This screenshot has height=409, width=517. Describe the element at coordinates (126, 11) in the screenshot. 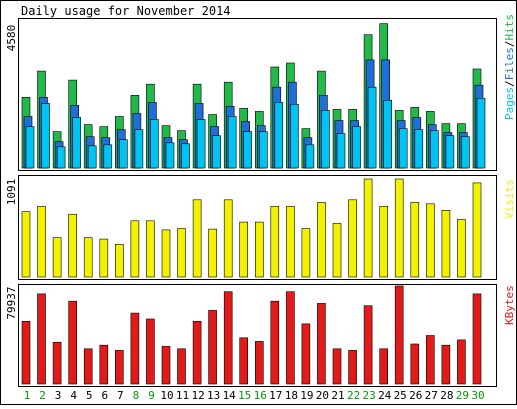

I see `chart-title: Daily usage for November 2014` at that location.